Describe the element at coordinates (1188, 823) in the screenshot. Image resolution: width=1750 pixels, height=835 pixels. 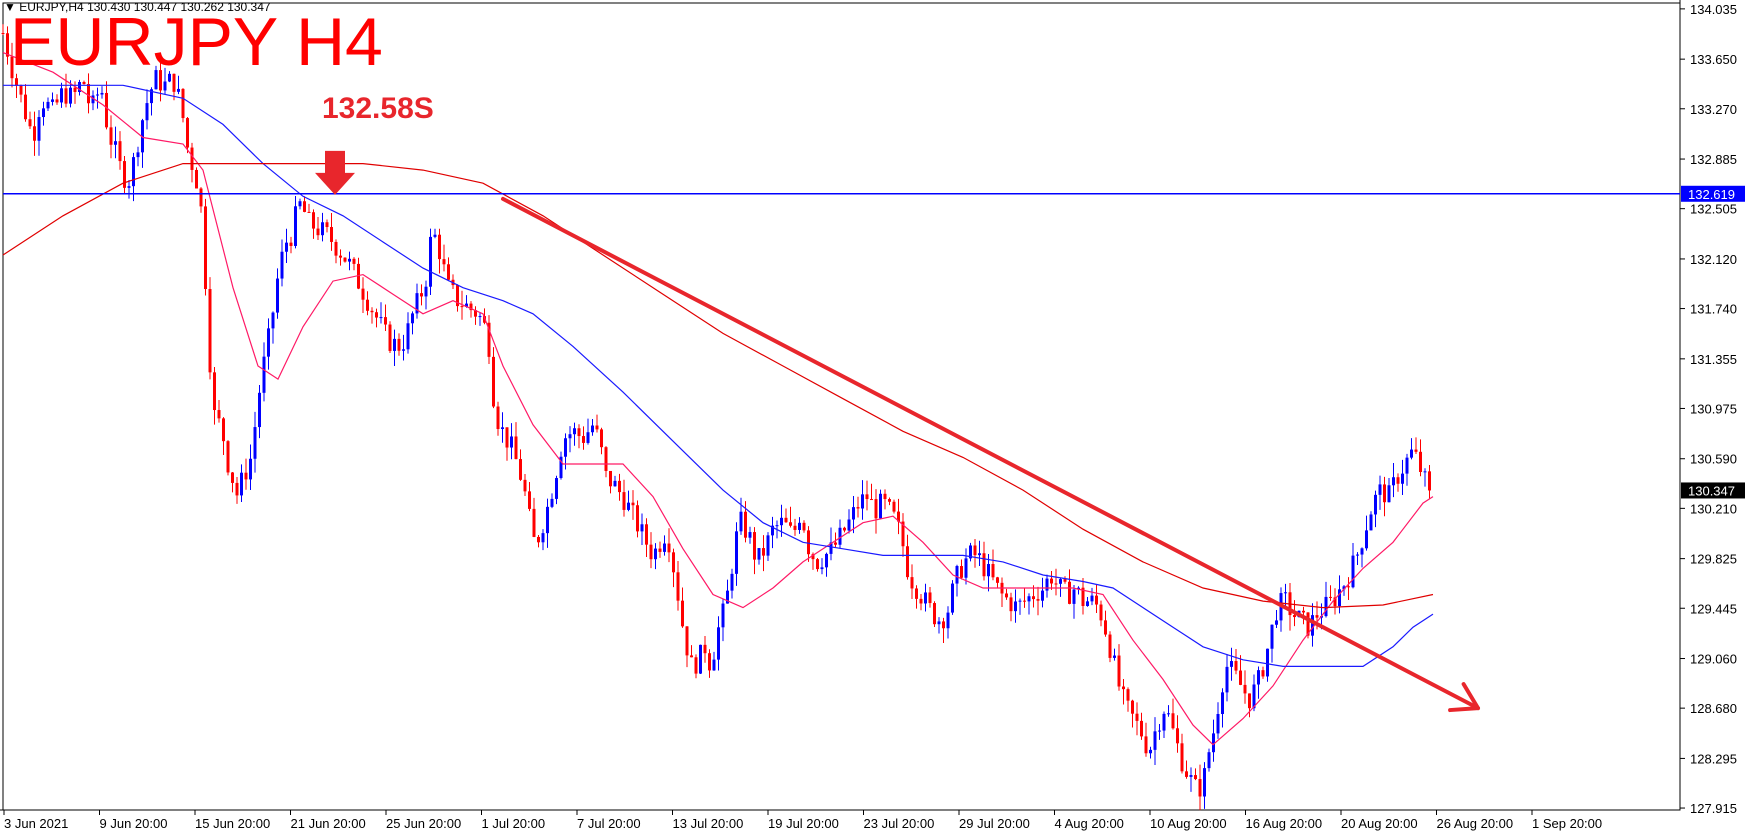
I see `x-tick-label: 10 Aug 20:00` at that location.